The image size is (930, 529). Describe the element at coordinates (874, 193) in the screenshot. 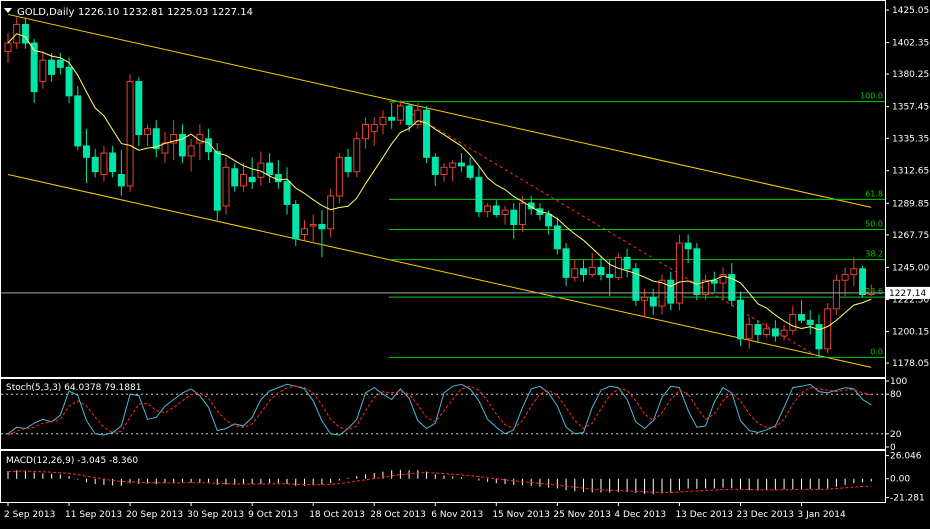

I see `fibonacci-level-label: 61.8` at that location.